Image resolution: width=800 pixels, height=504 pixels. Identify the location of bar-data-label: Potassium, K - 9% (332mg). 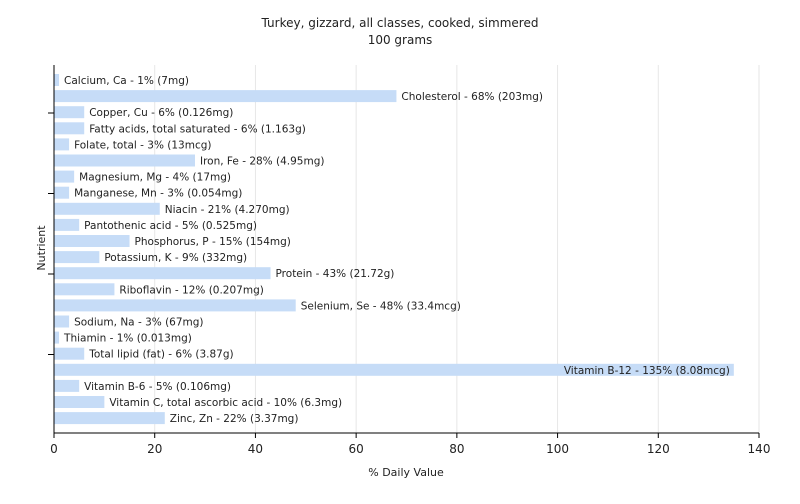
(175, 258).